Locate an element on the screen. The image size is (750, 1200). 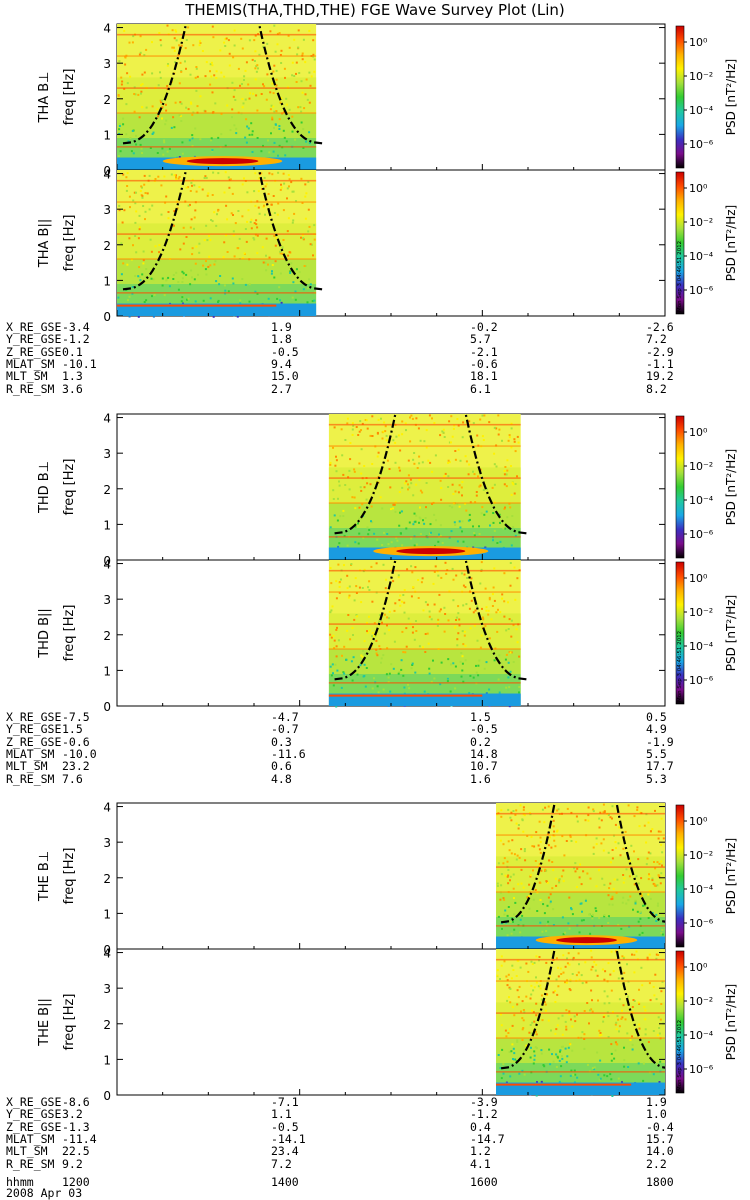
orbit-value: 3.2 is located at coordinates (72, 1114).